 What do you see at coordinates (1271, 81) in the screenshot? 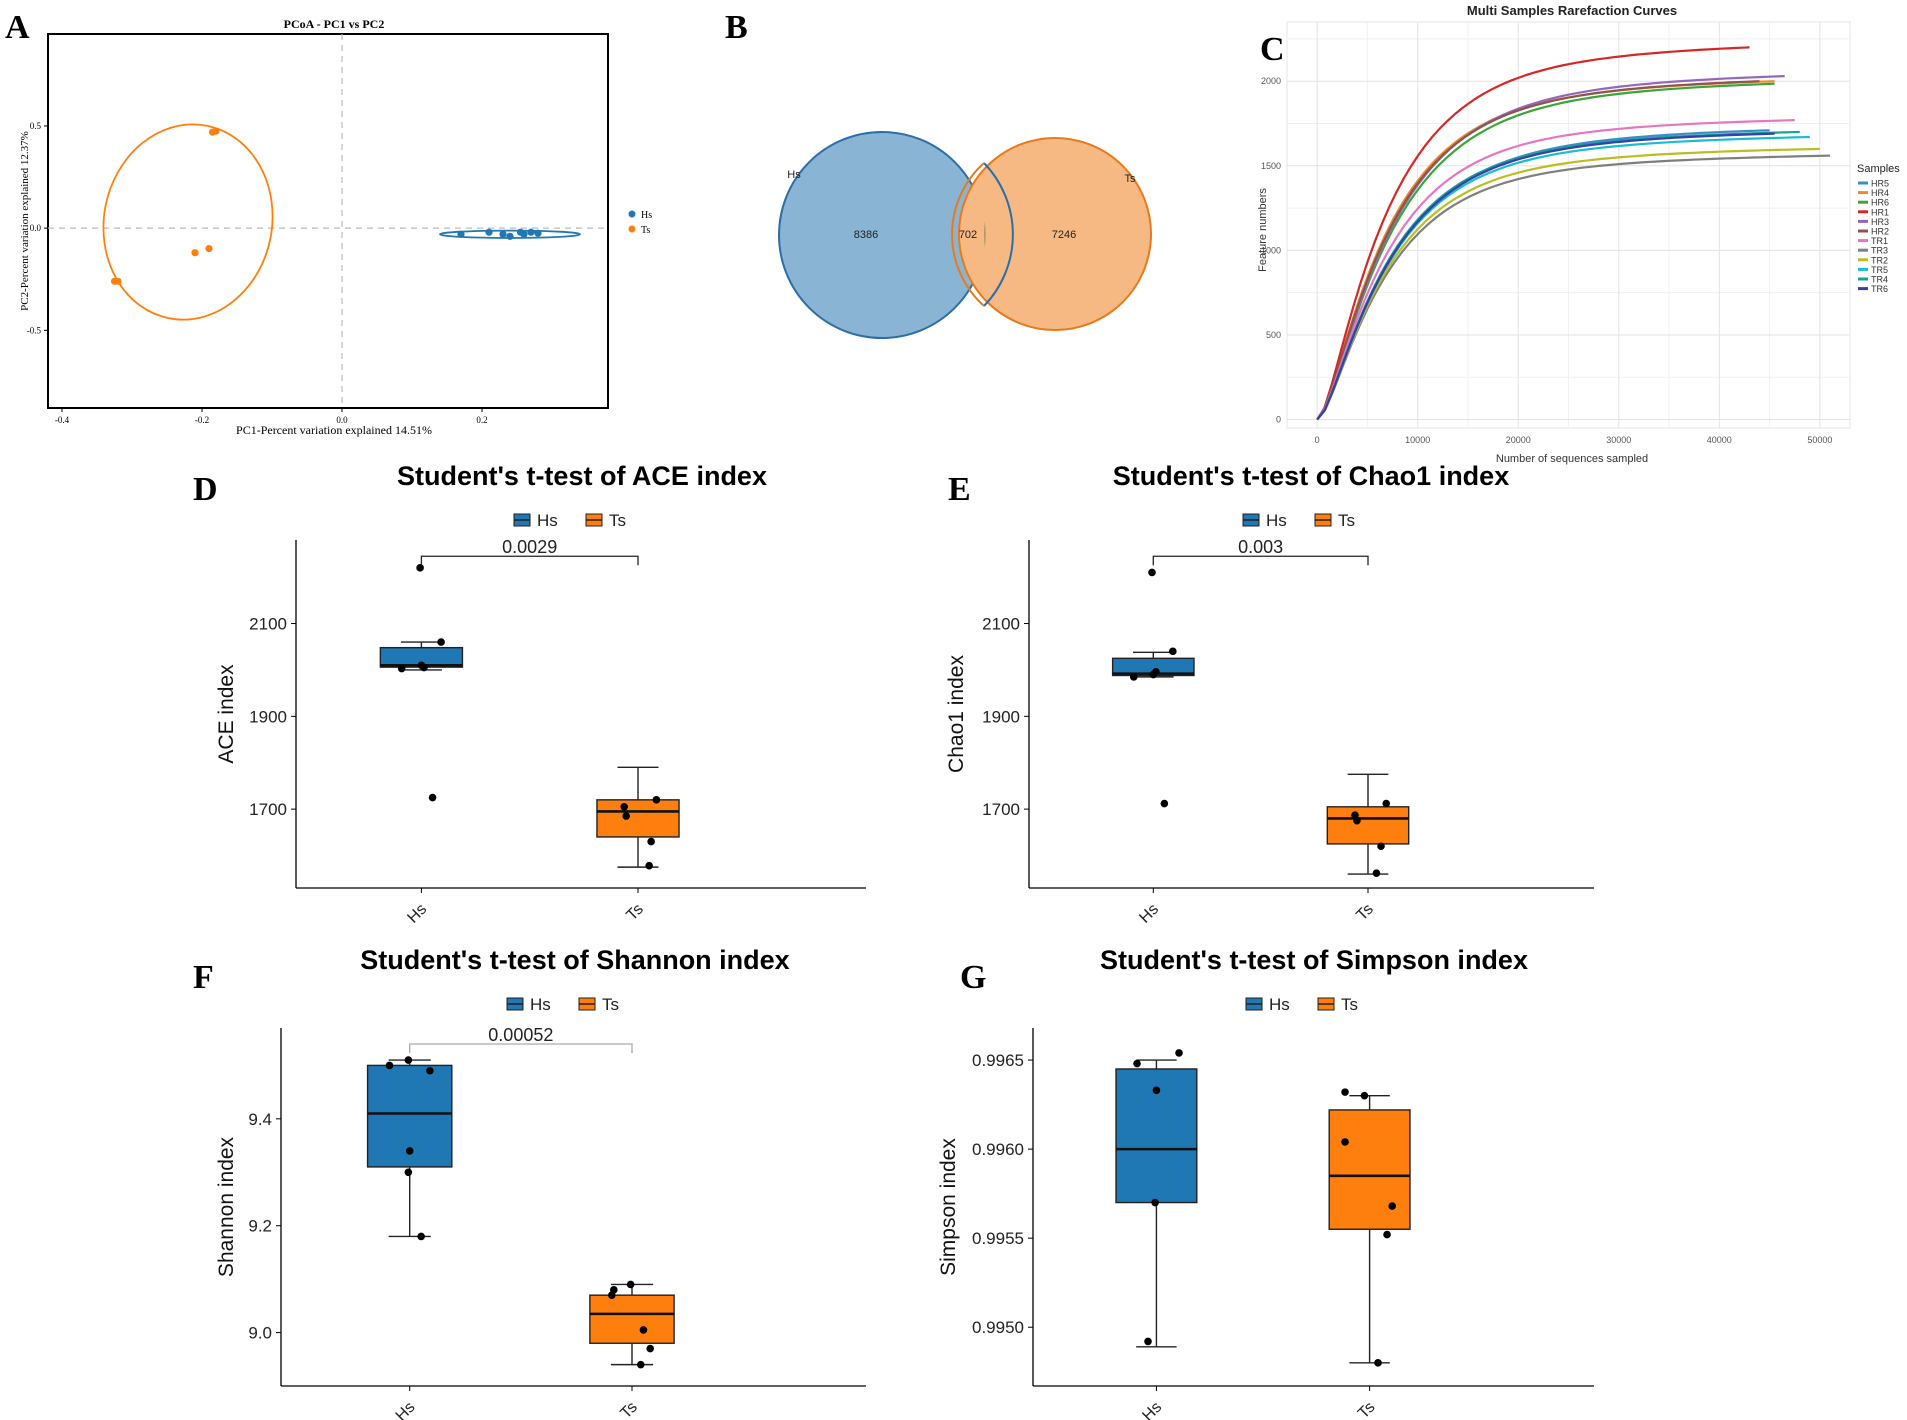
I see `rarefaction-y-tick-label: 2000` at bounding box center [1271, 81].